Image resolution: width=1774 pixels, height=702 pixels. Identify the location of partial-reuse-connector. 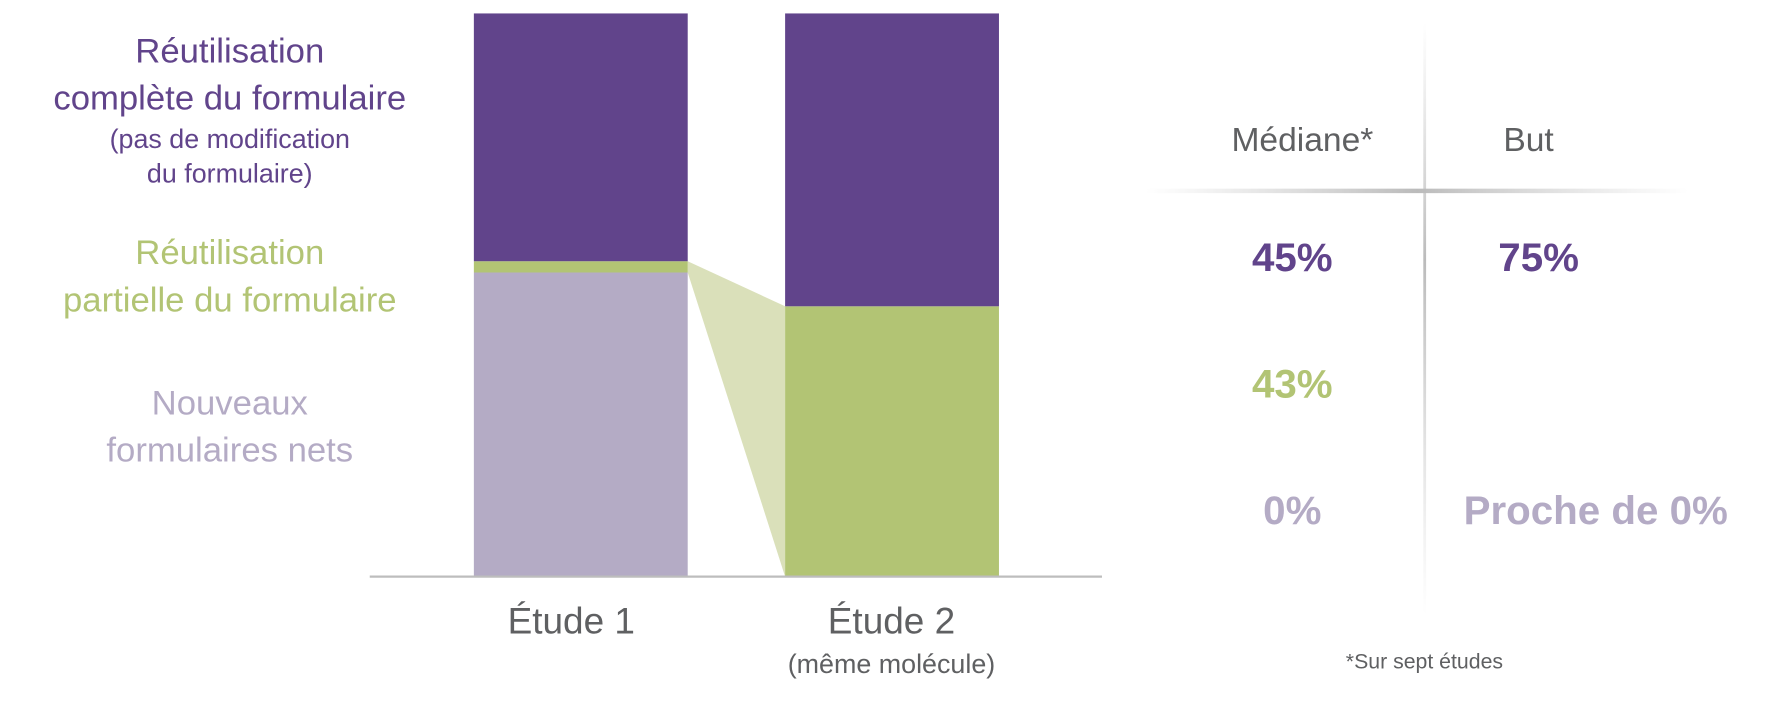
(736, 419).